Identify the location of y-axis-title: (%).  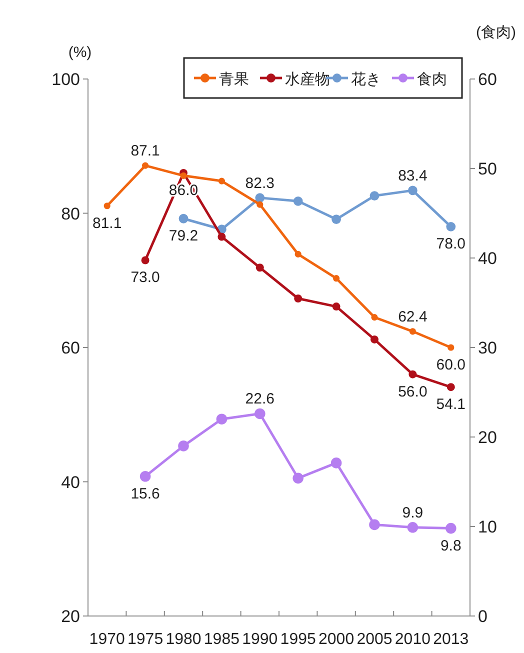
(80, 52).